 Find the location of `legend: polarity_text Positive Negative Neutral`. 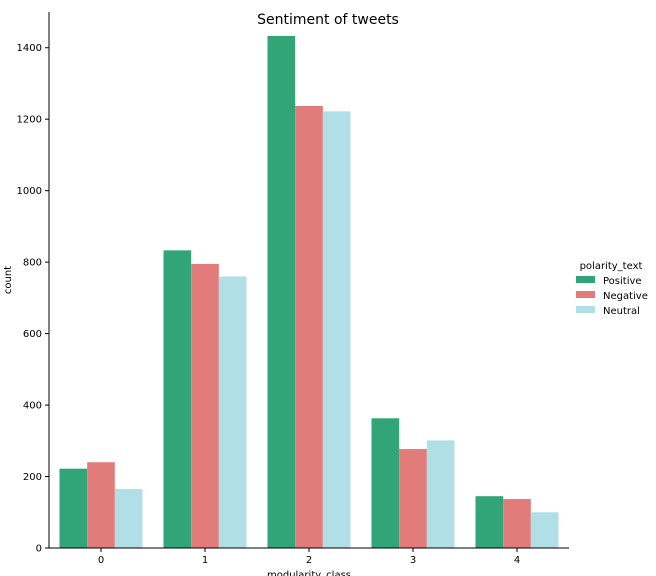

legend: polarity_text Positive Negative Neutral is located at coordinates (612, 289).